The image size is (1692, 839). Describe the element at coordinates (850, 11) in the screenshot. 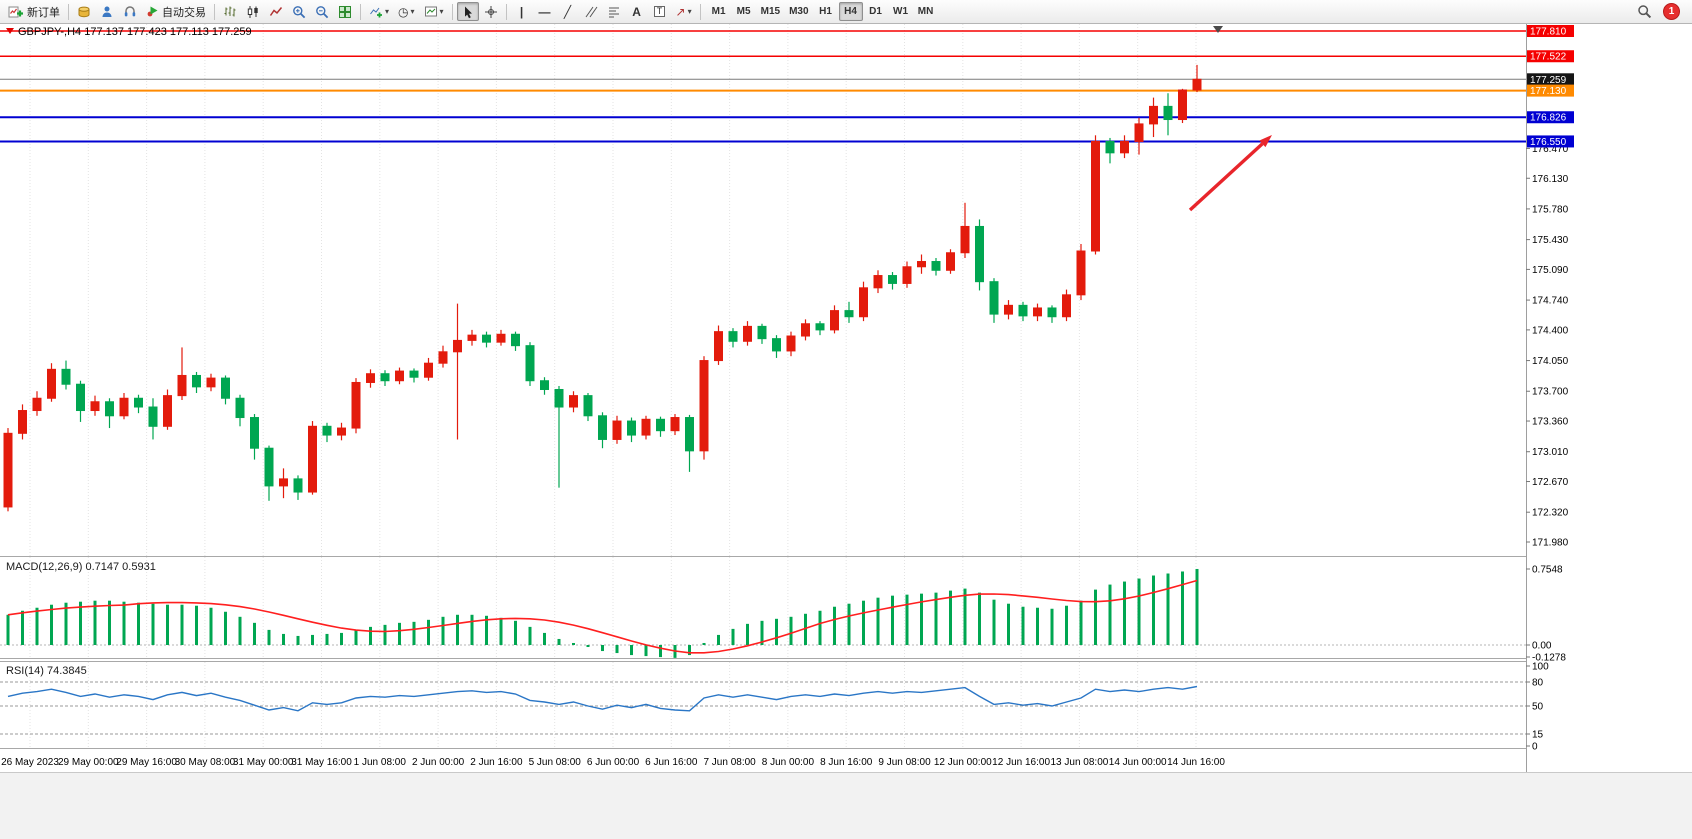

I see `timeframe-button-h4: H4` at that location.